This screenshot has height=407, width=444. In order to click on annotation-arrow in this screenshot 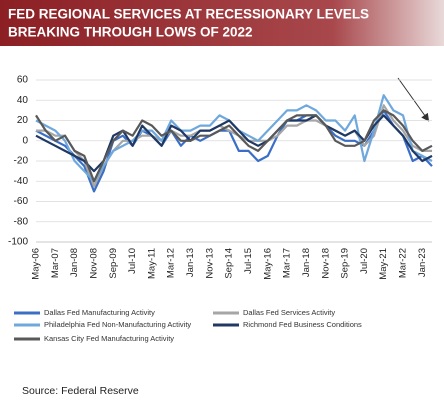, I will do `click(413, 99)`.